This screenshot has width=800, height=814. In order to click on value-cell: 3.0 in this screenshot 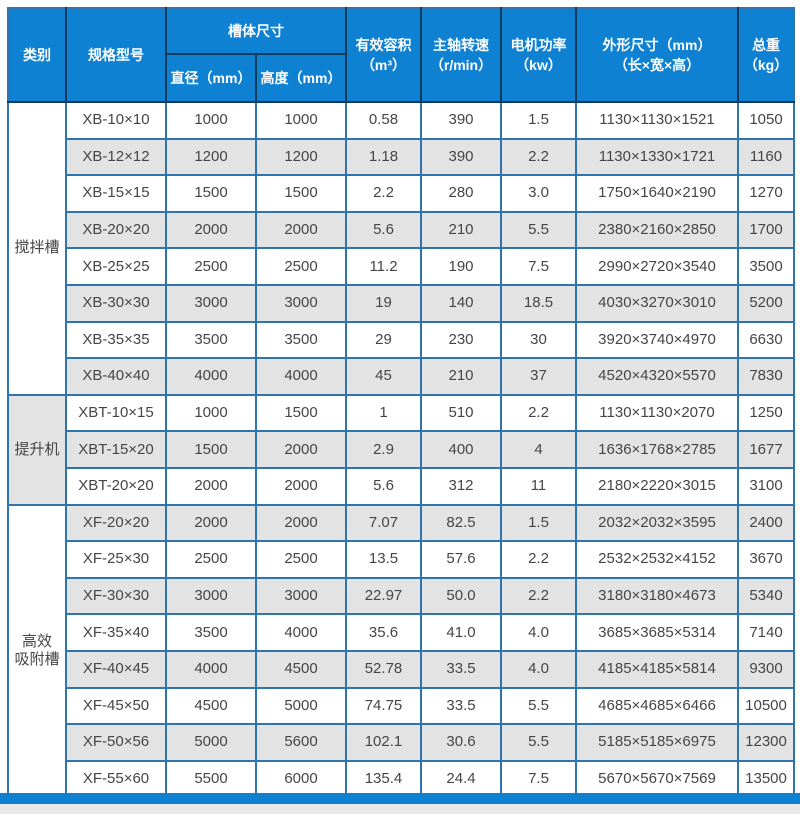, I will do `click(538, 193)`.